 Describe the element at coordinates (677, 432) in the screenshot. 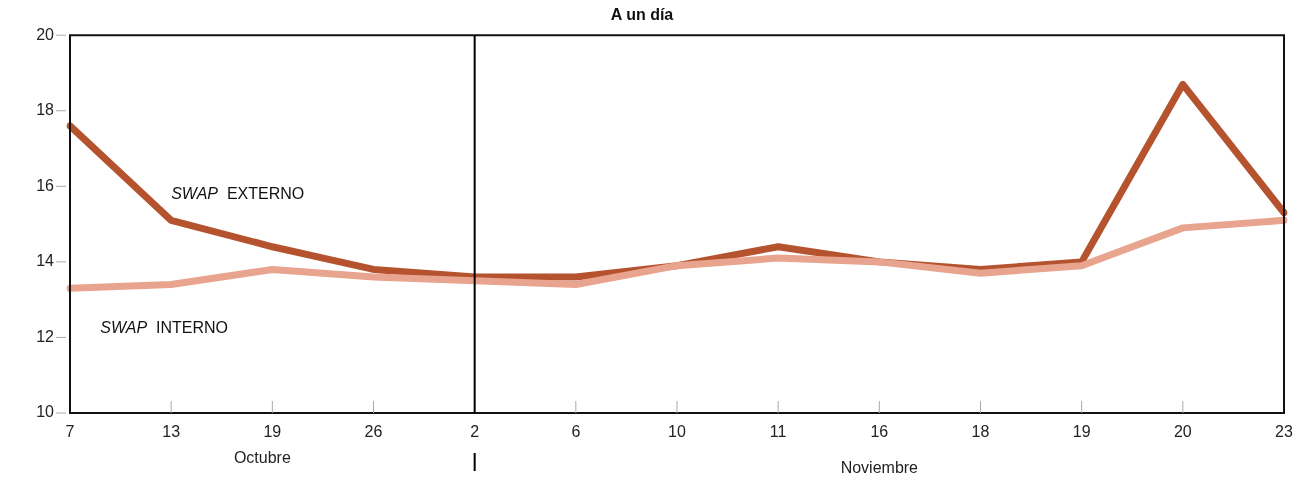

I see `x-tick-label: 10` at that location.